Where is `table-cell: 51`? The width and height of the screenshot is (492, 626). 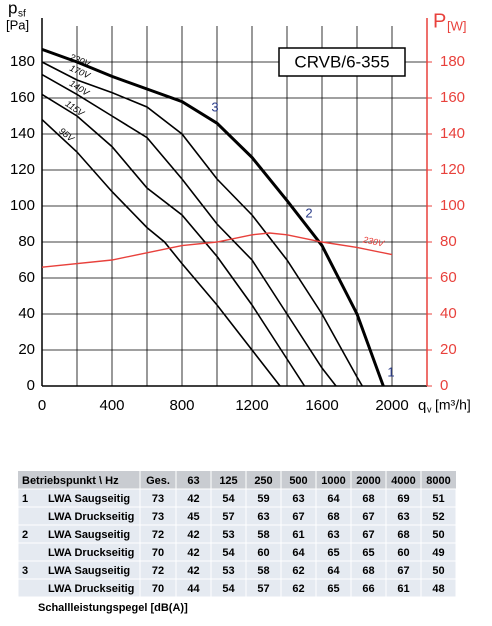
table-cell: 51 is located at coordinates (438, 499).